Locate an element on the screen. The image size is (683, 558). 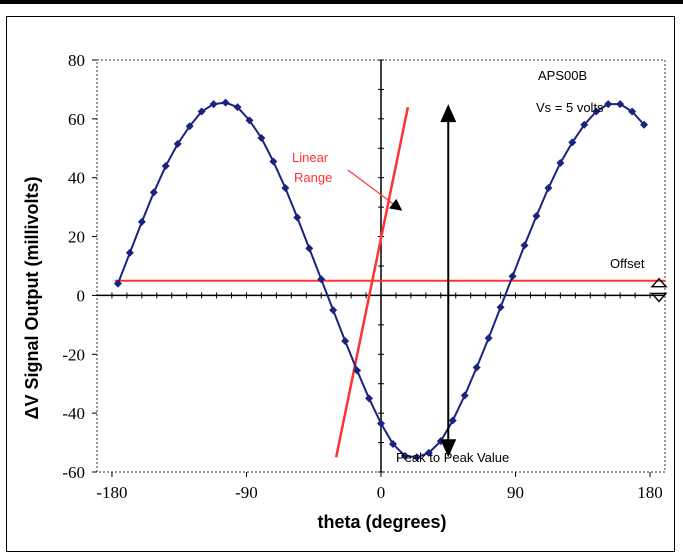
y-tick-label: 0 is located at coordinates (81, 295).